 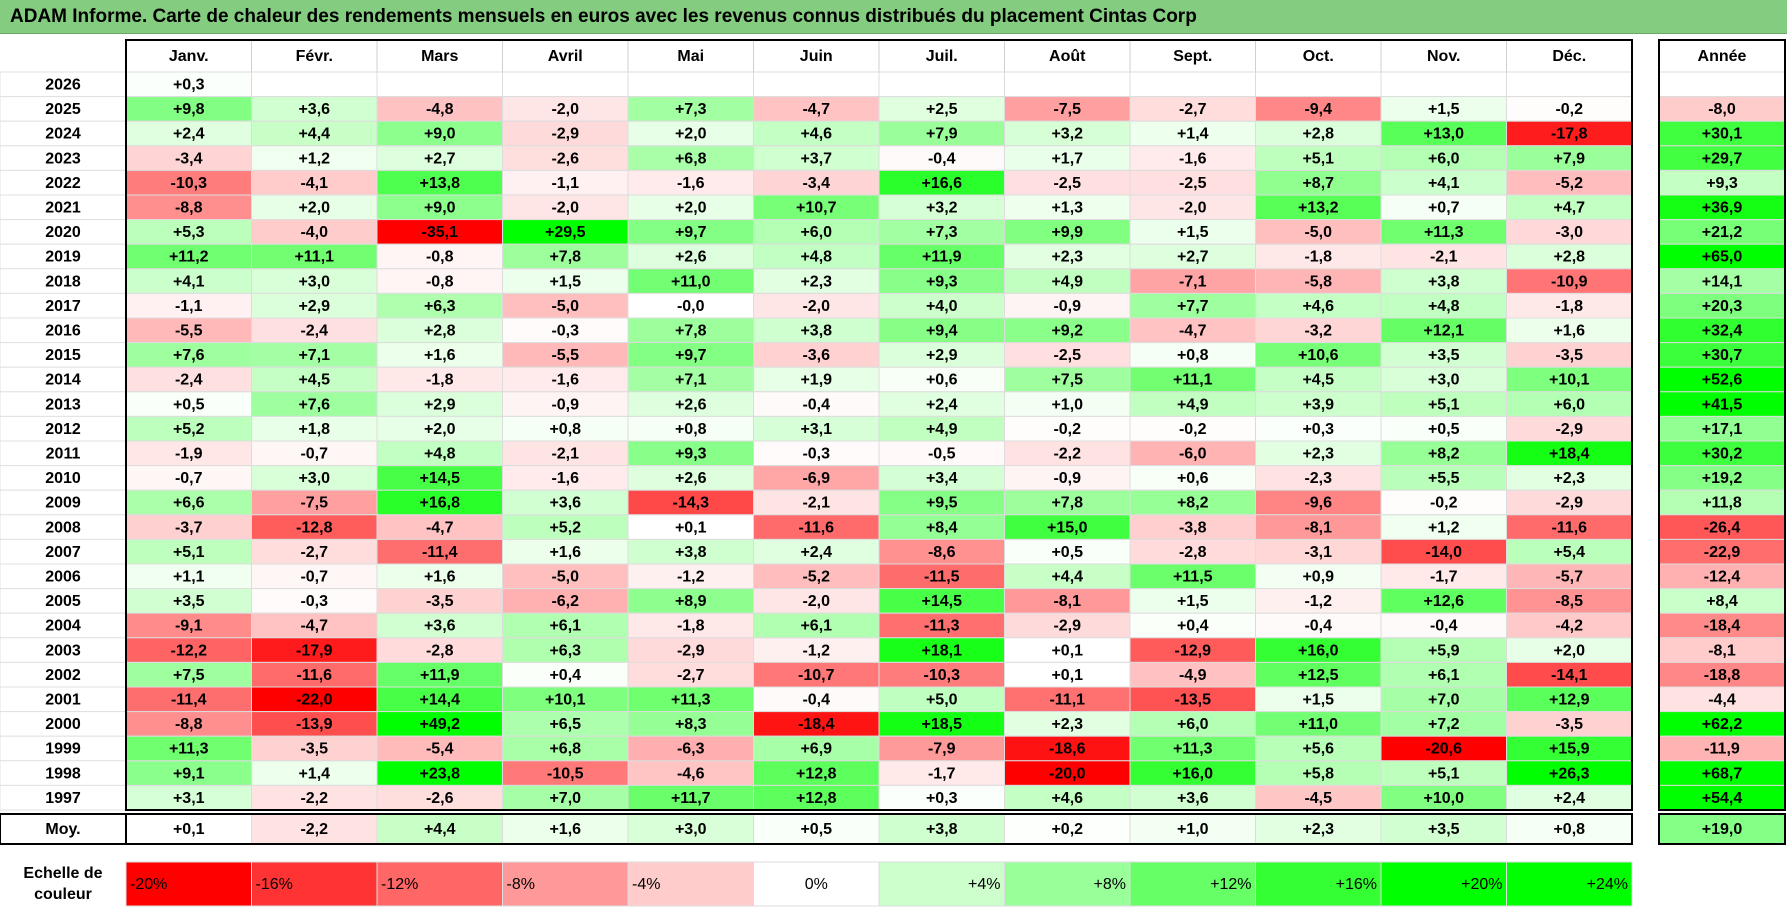 I want to click on heatmap-cell-value: -6,0, so click(x=1193, y=454).